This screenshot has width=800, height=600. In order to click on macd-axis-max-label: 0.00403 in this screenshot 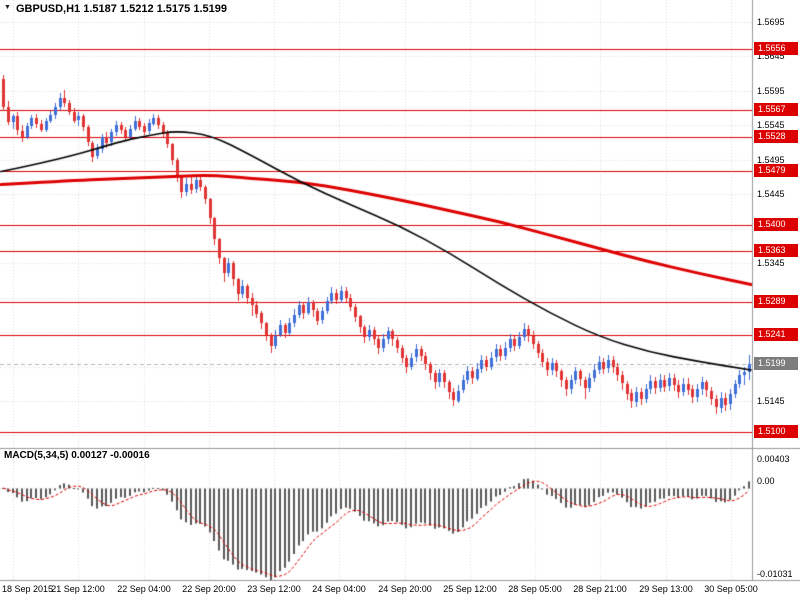, I will do `click(773, 459)`.